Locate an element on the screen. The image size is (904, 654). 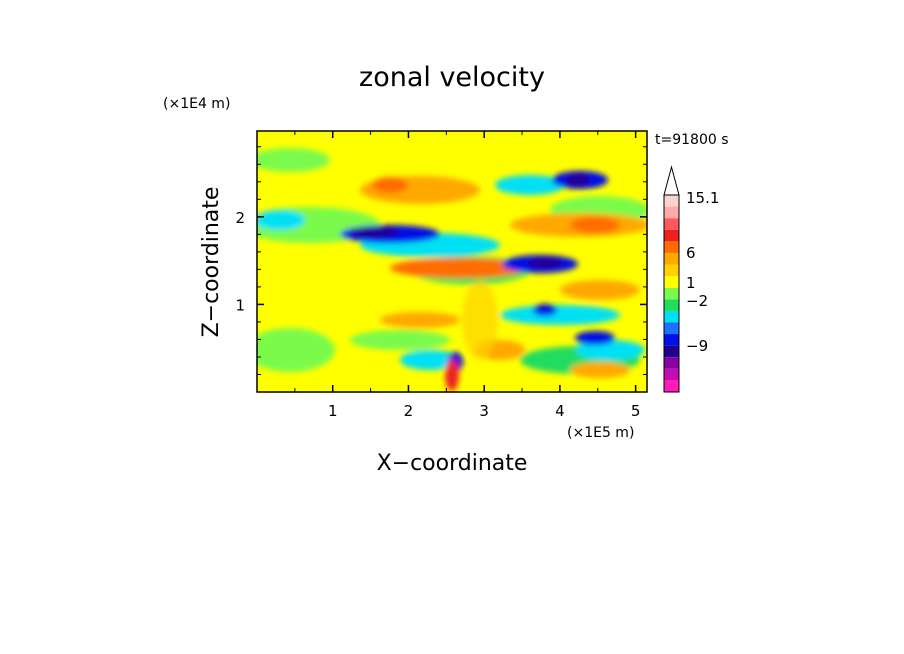
colorbar-ticks: 15.1 6 1−2 −9 is located at coordinates (702, 272).